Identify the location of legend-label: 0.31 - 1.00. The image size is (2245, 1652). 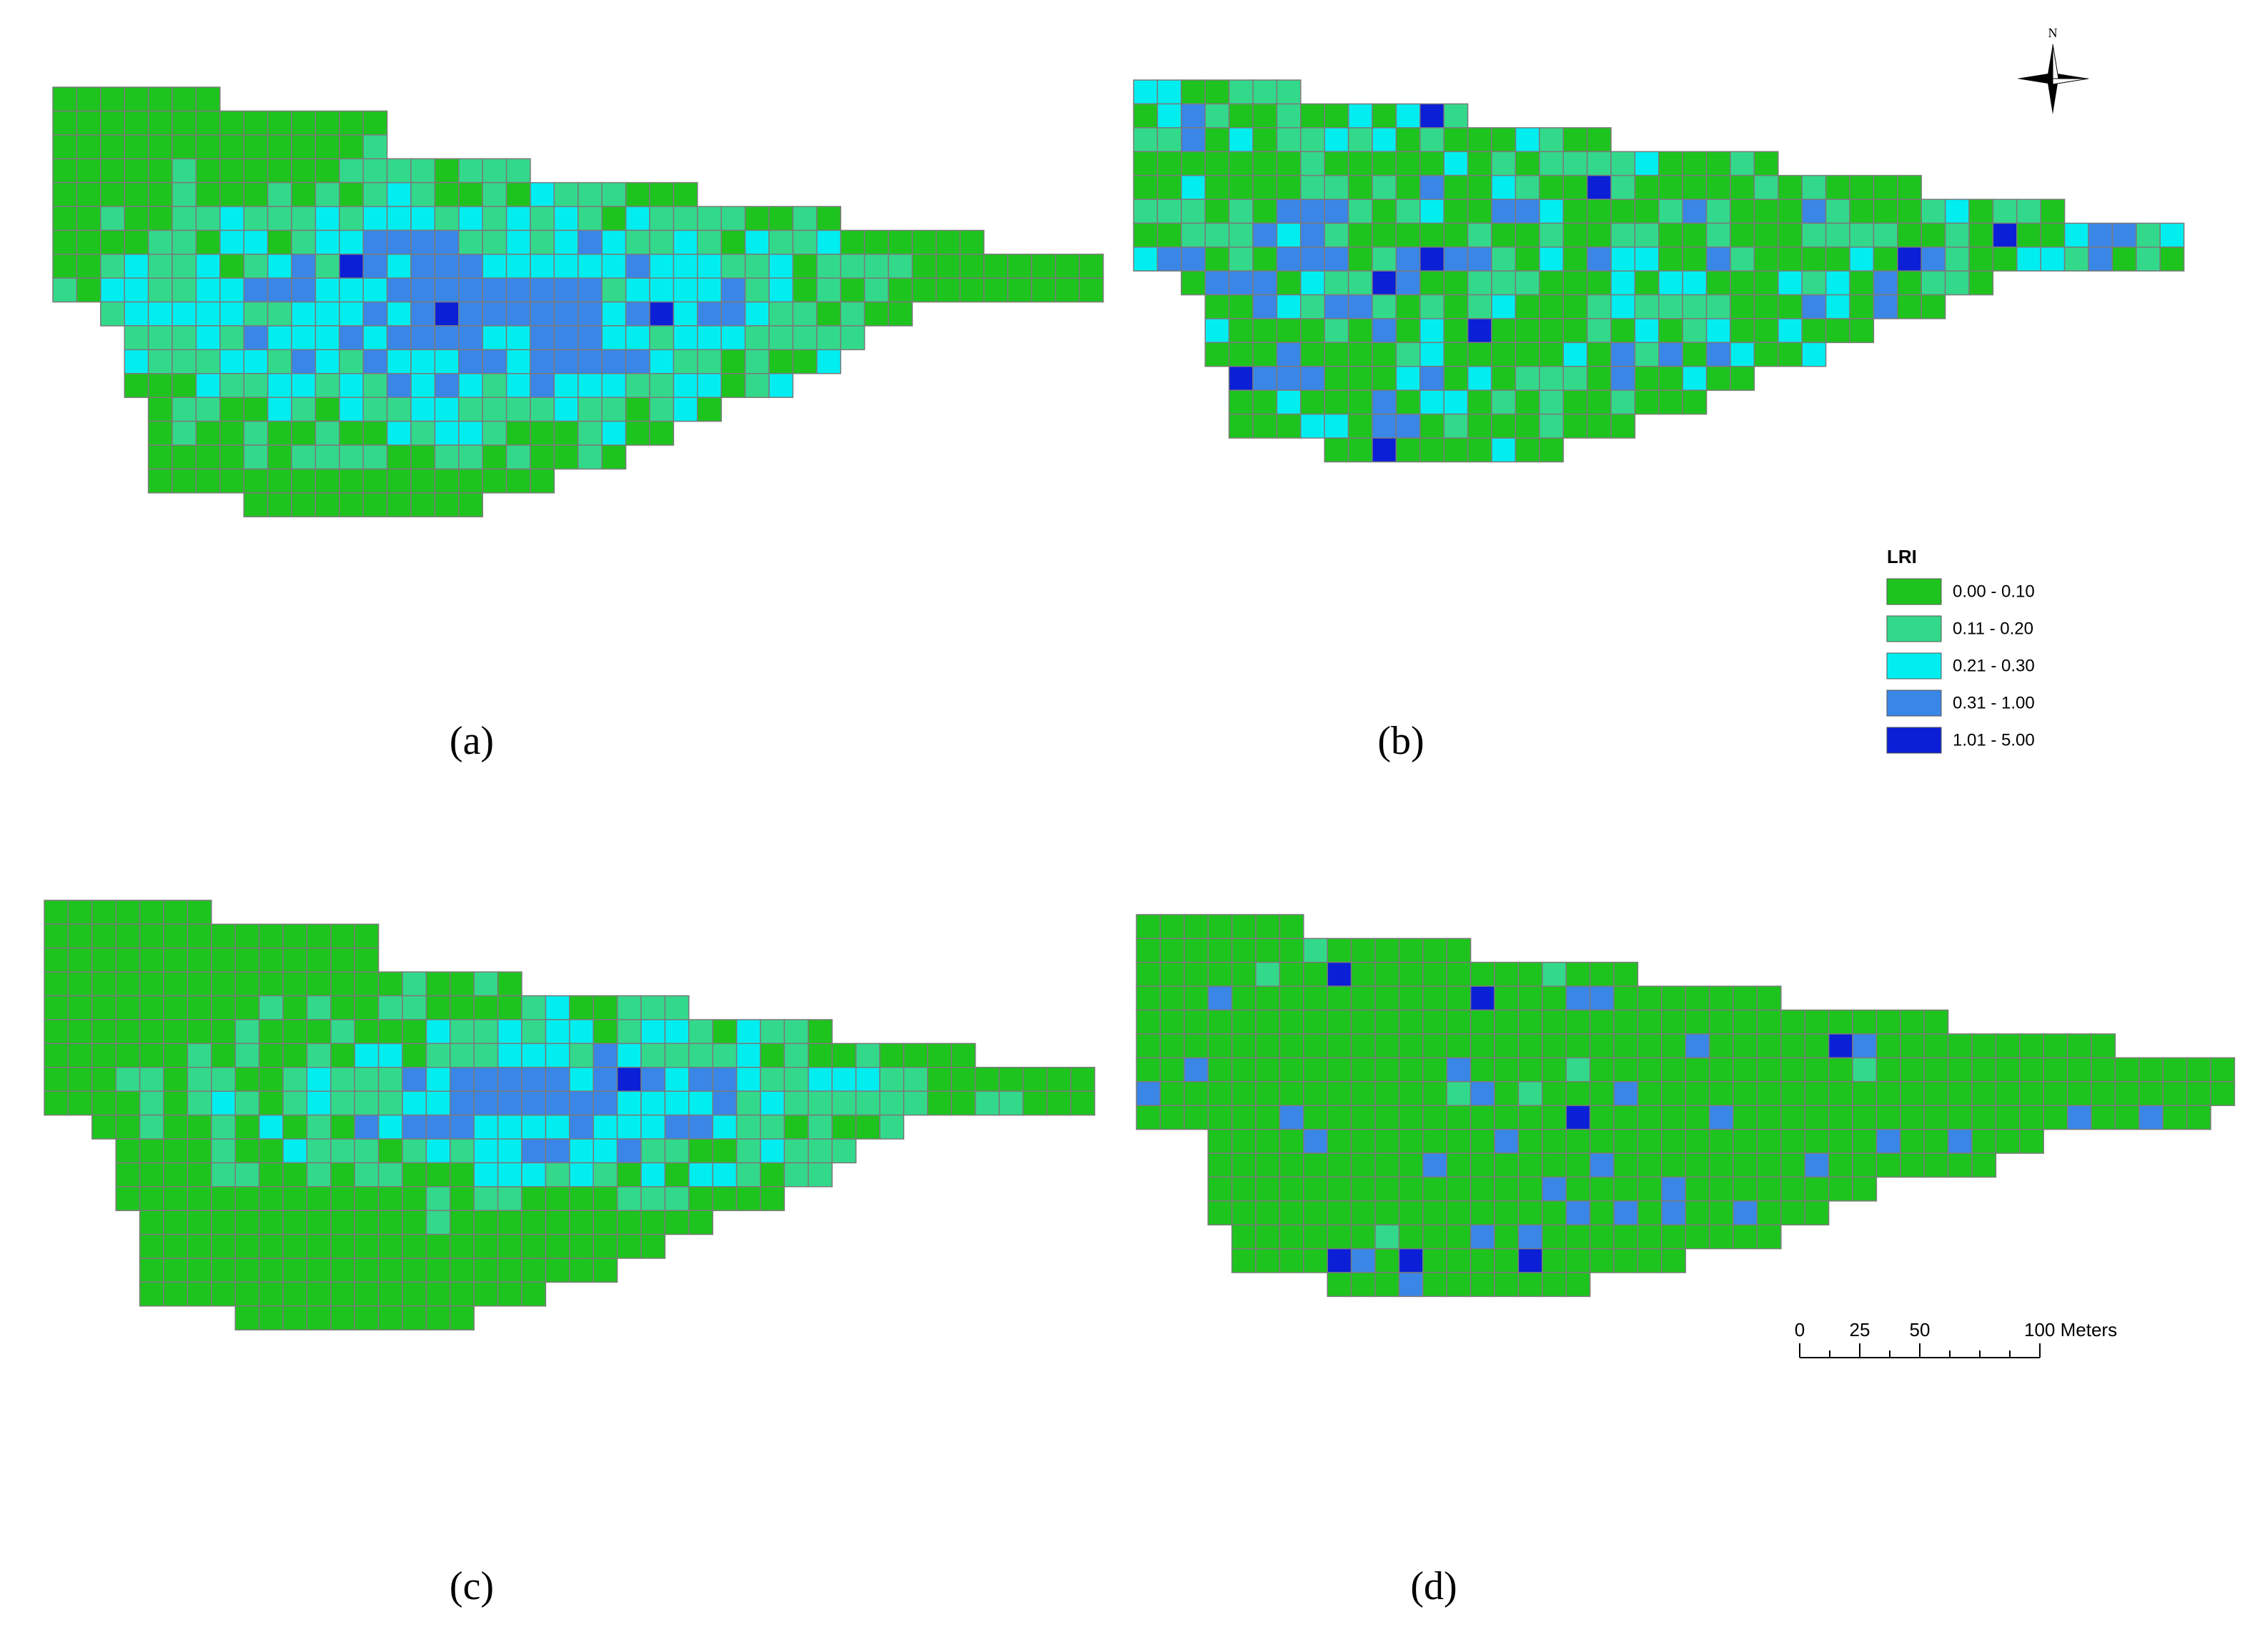
(1994, 702).